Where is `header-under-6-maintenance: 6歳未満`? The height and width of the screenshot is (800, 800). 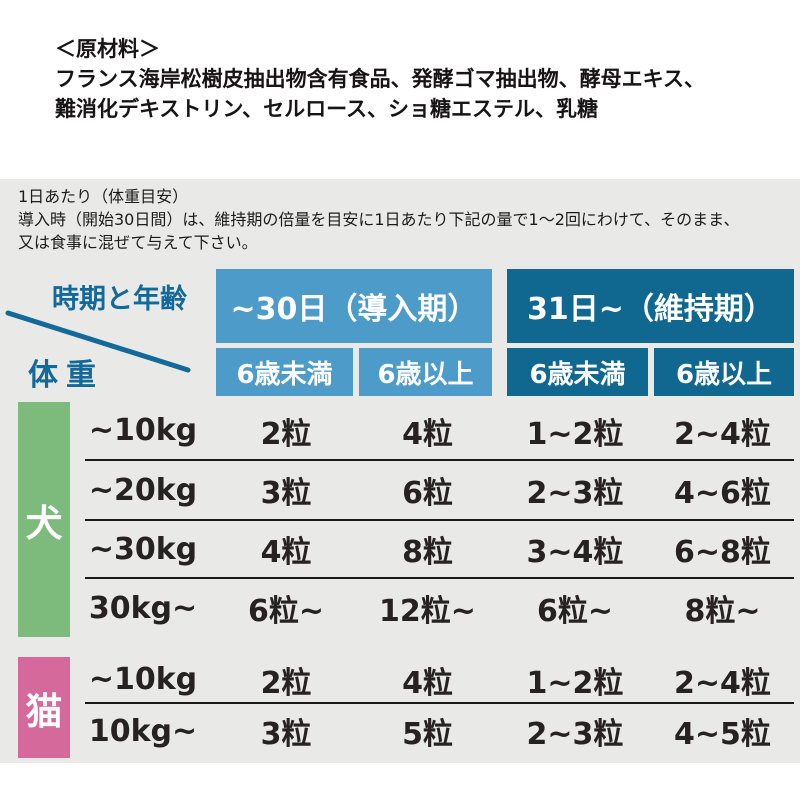 header-under-6-maintenance: 6歳未満 is located at coordinates (577, 372).